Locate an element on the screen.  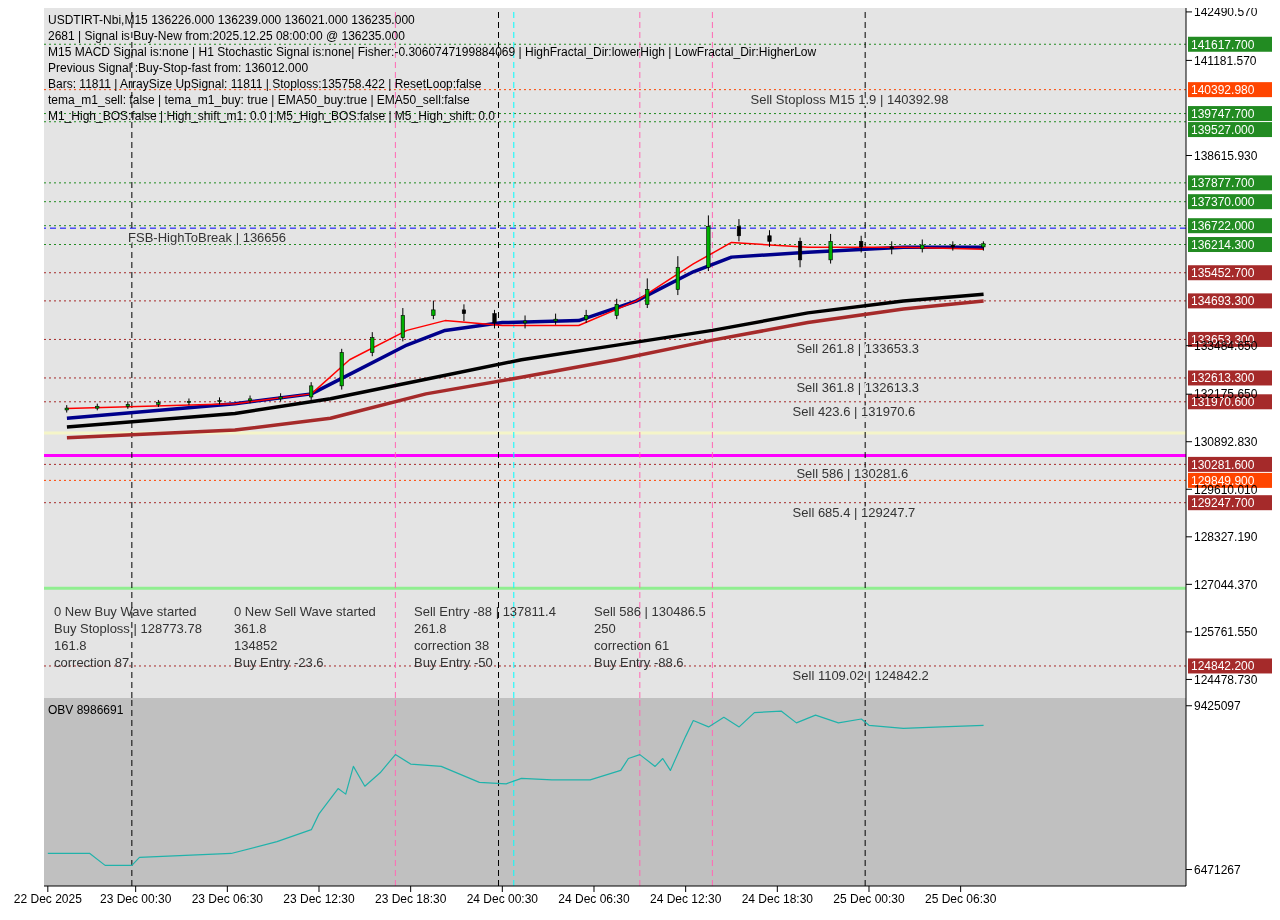
x-tick-label: 24 Dec 12:30 is located at coordinates (685, 898).